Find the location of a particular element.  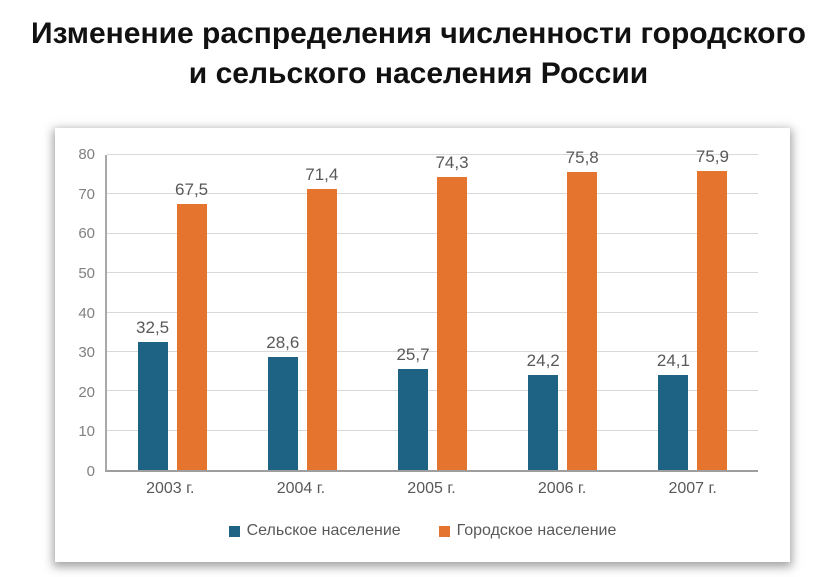

y-axis: 0 10 20 30 40 50 60 70 80 is located at coordinates (75, 313).